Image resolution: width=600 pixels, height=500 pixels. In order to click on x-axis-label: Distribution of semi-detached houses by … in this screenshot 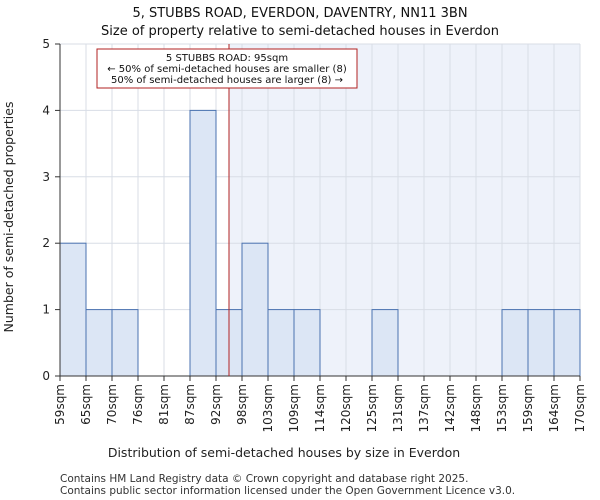, I will do `click(284, 452)`.